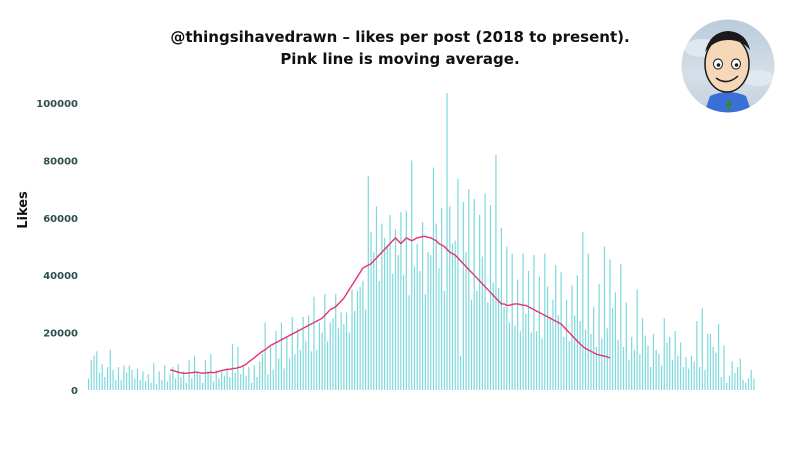 This screenshot has height=450, width=800. Describe the element at coordinates (728, 66) in the screenshot. I see `avatar` at that location.